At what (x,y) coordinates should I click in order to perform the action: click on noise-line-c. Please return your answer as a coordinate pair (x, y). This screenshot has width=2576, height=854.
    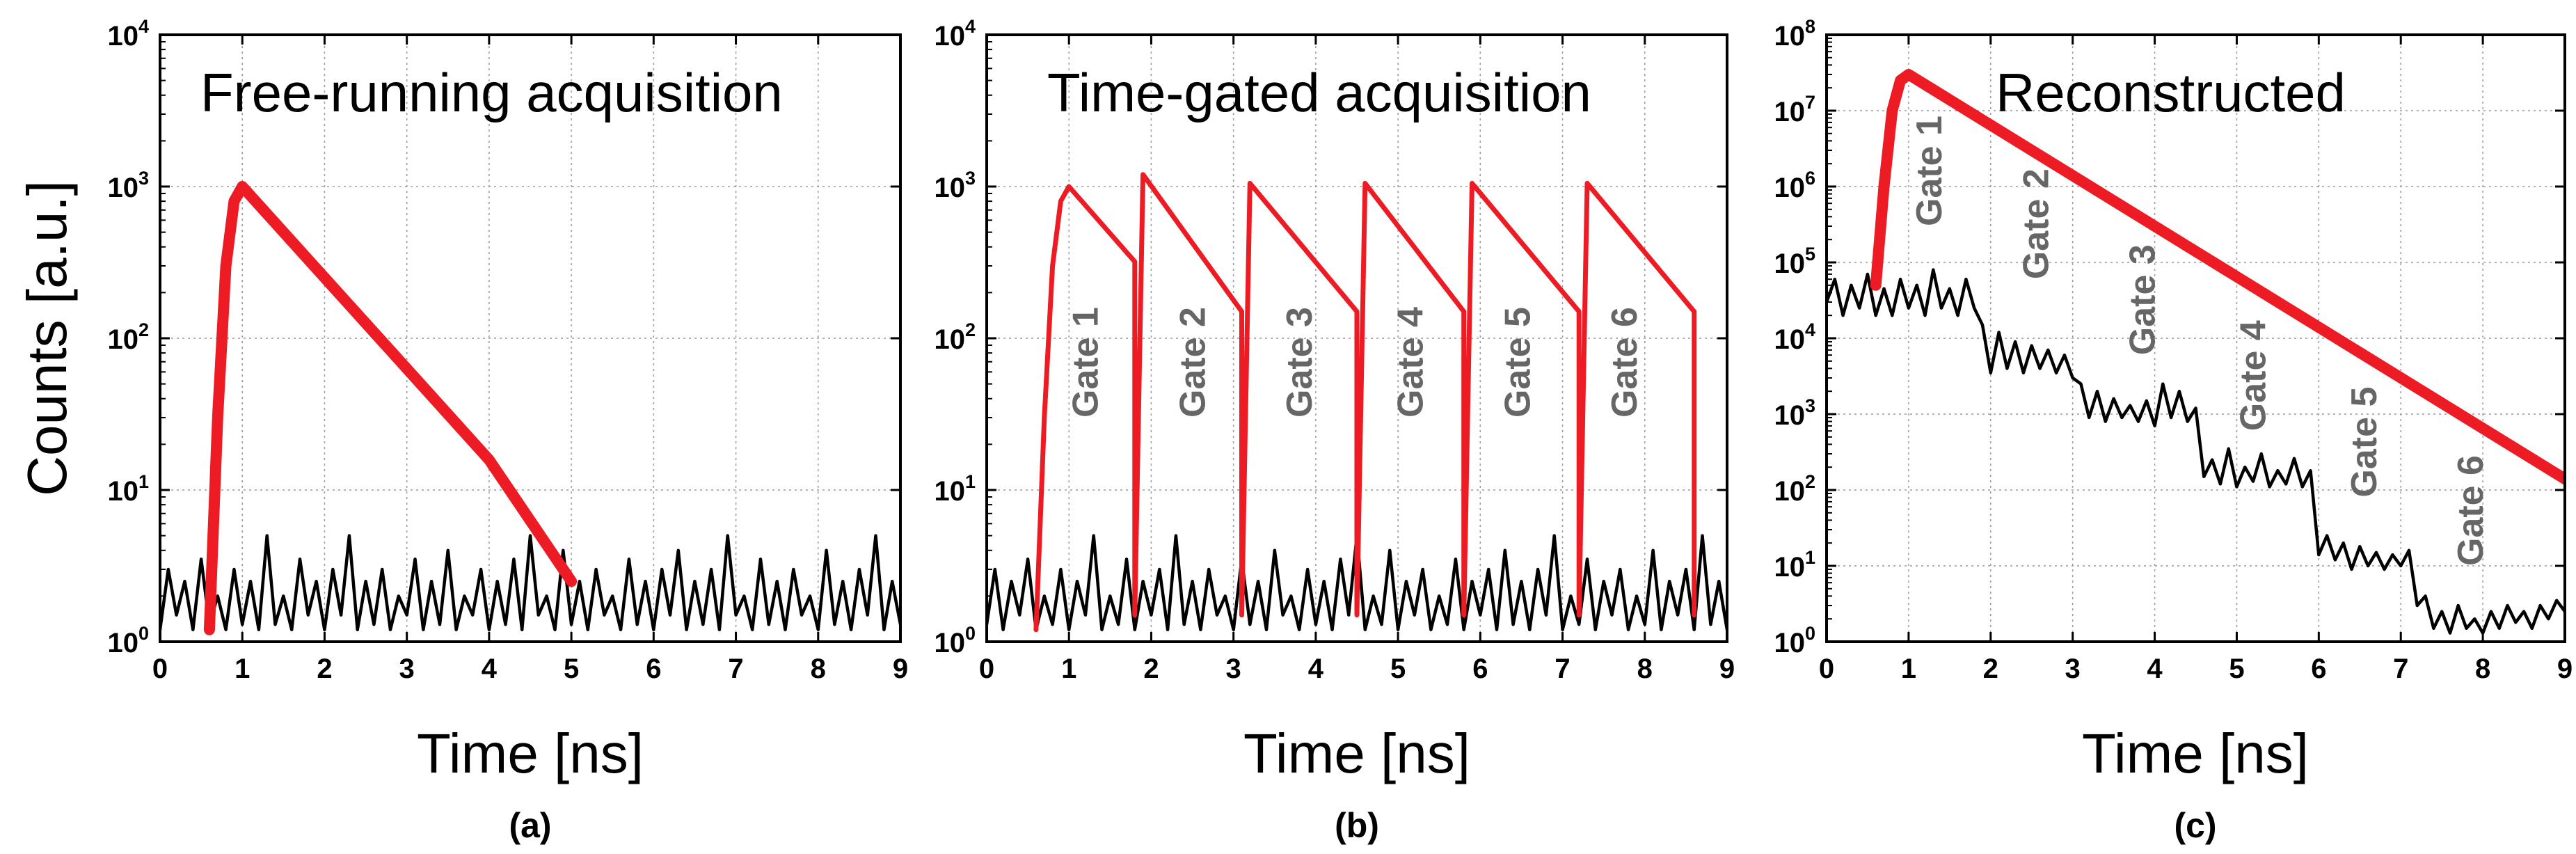
    Looking at the image, I should click on (2196, 451).